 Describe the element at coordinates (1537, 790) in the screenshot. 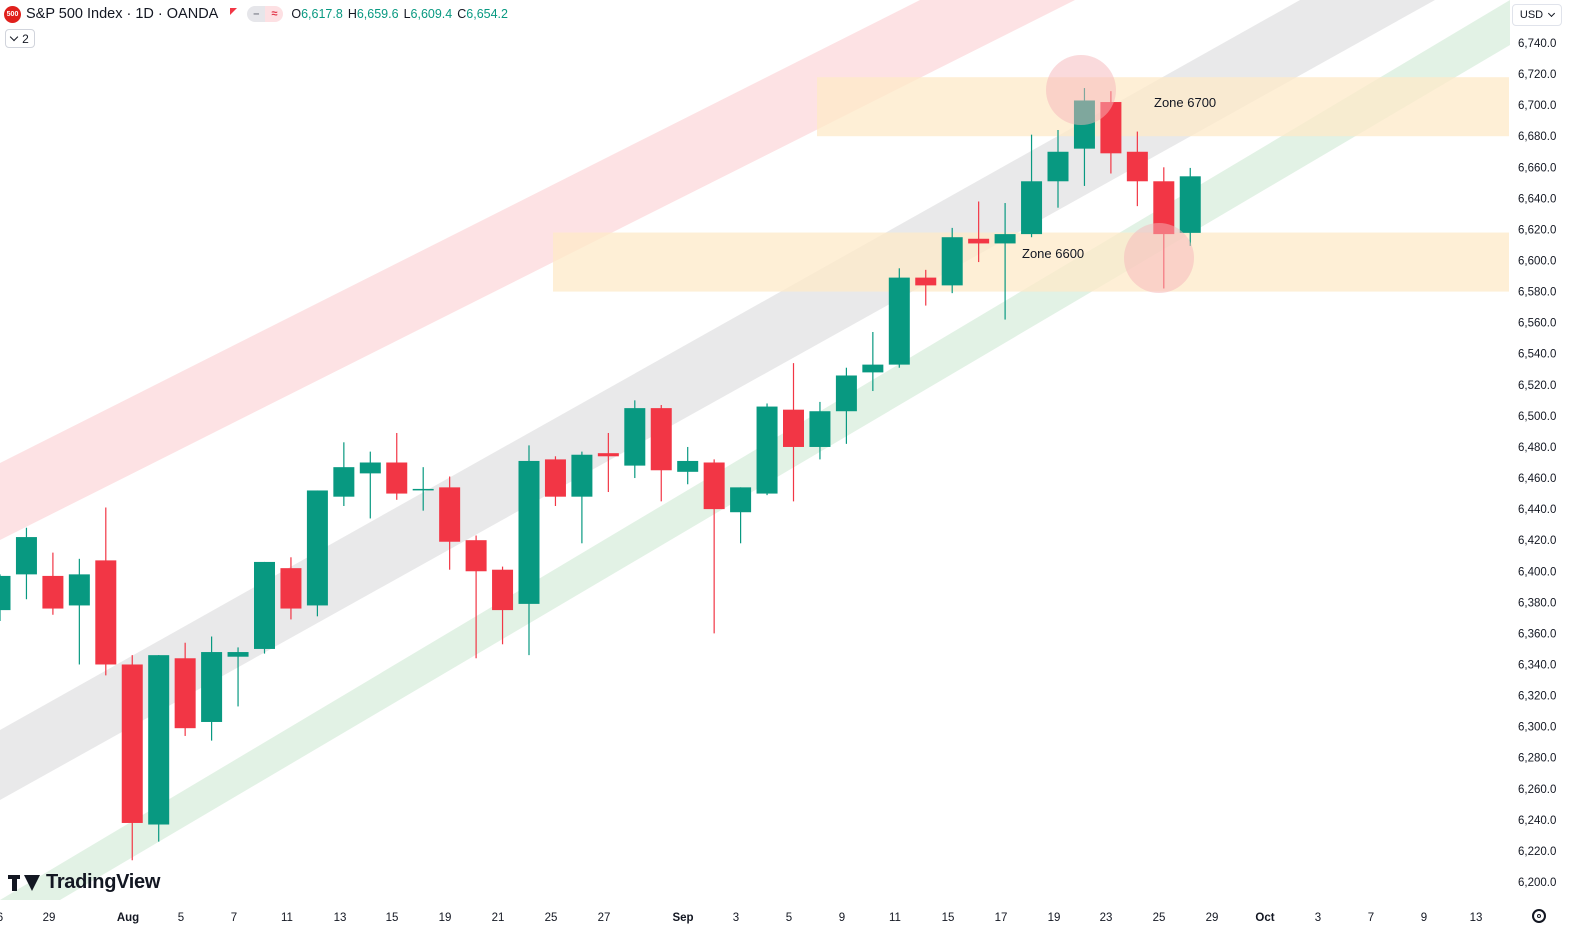

I see `price-tick-label: 6,260.0` at that location.